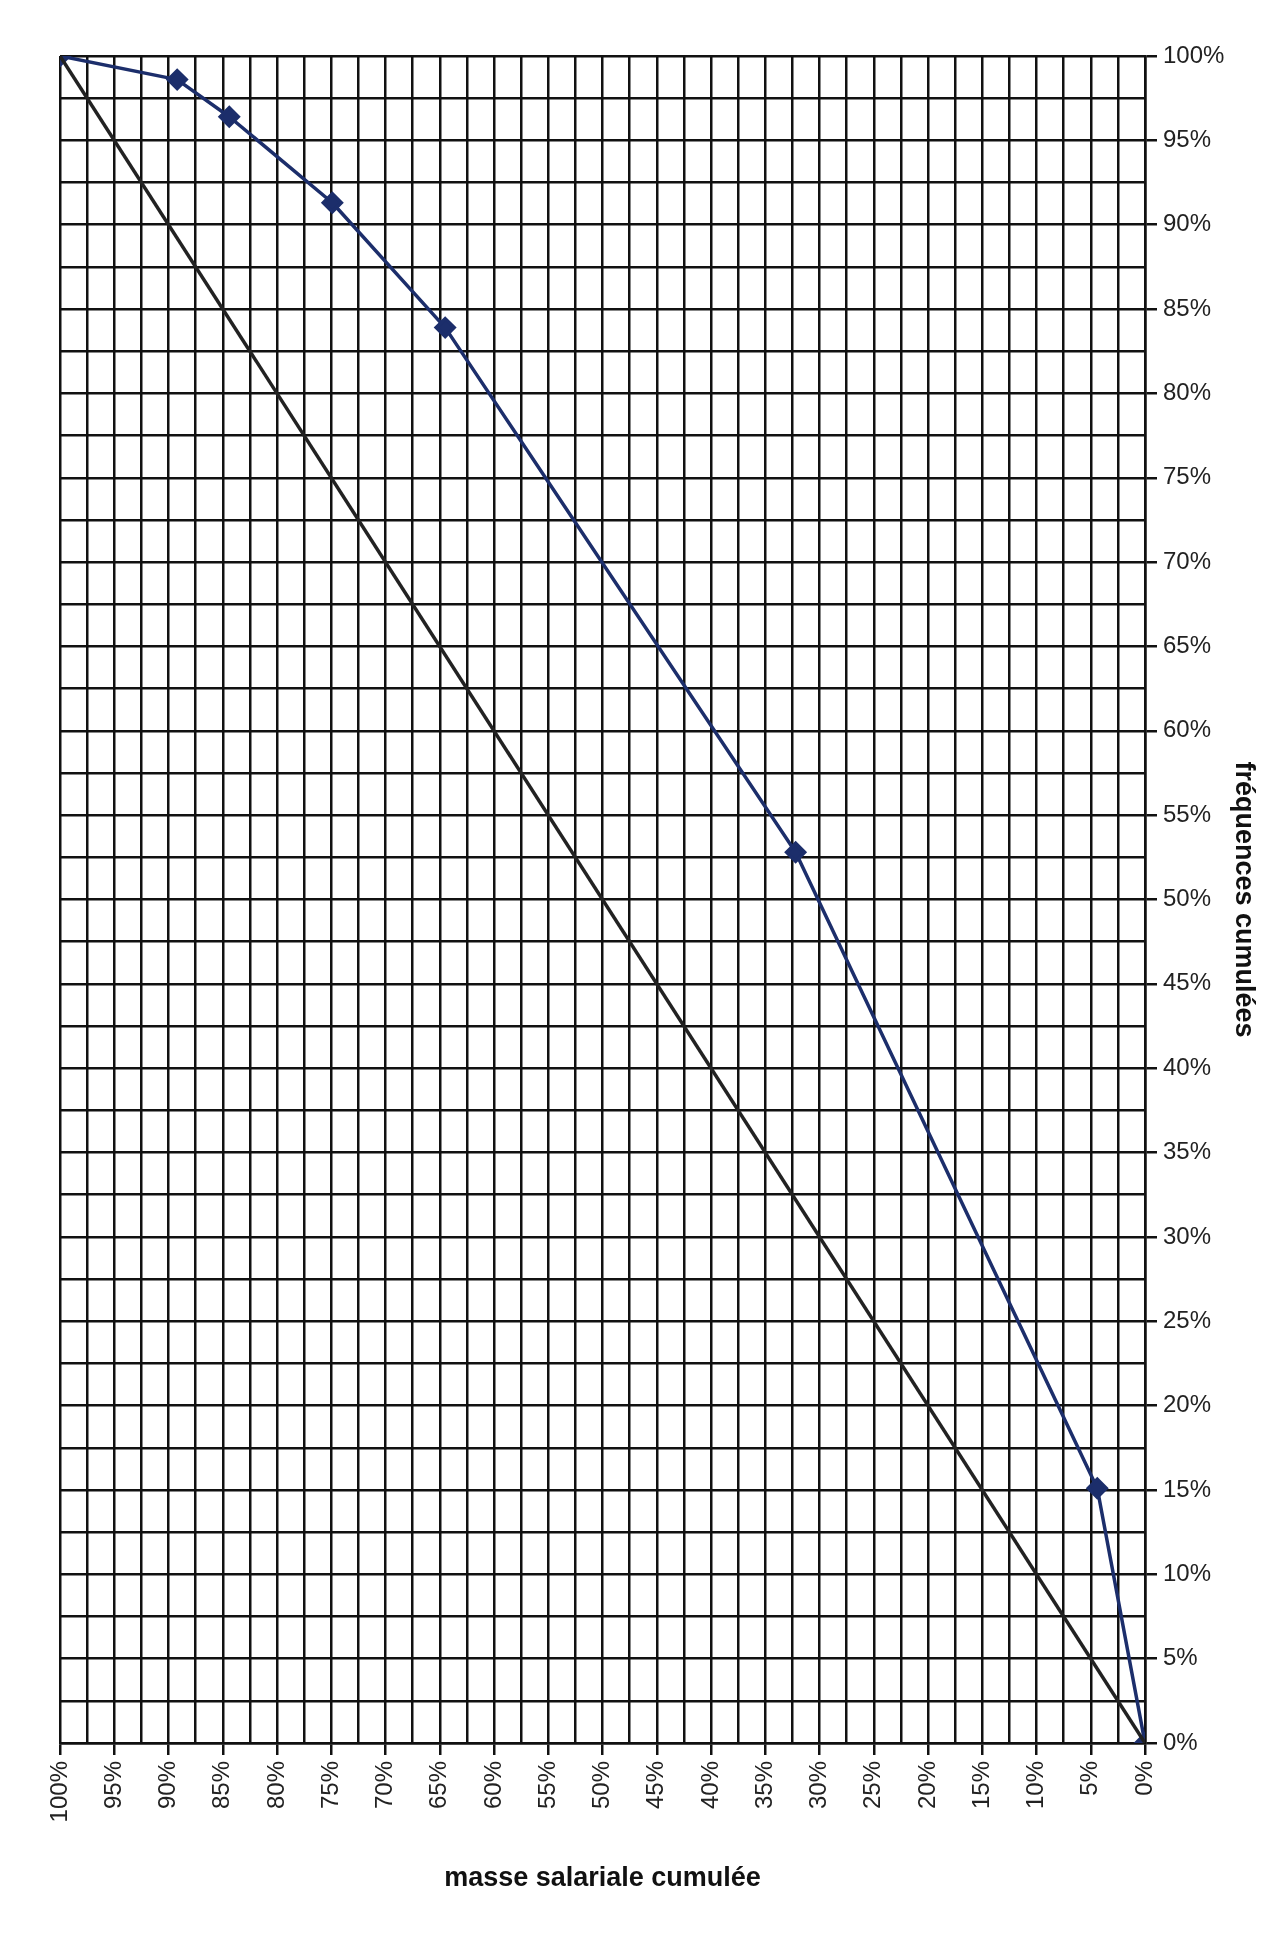 The height and width of the screenshot is (1952, 1286). I want to click on y-tick-label: 70%, so click(1187, 560).